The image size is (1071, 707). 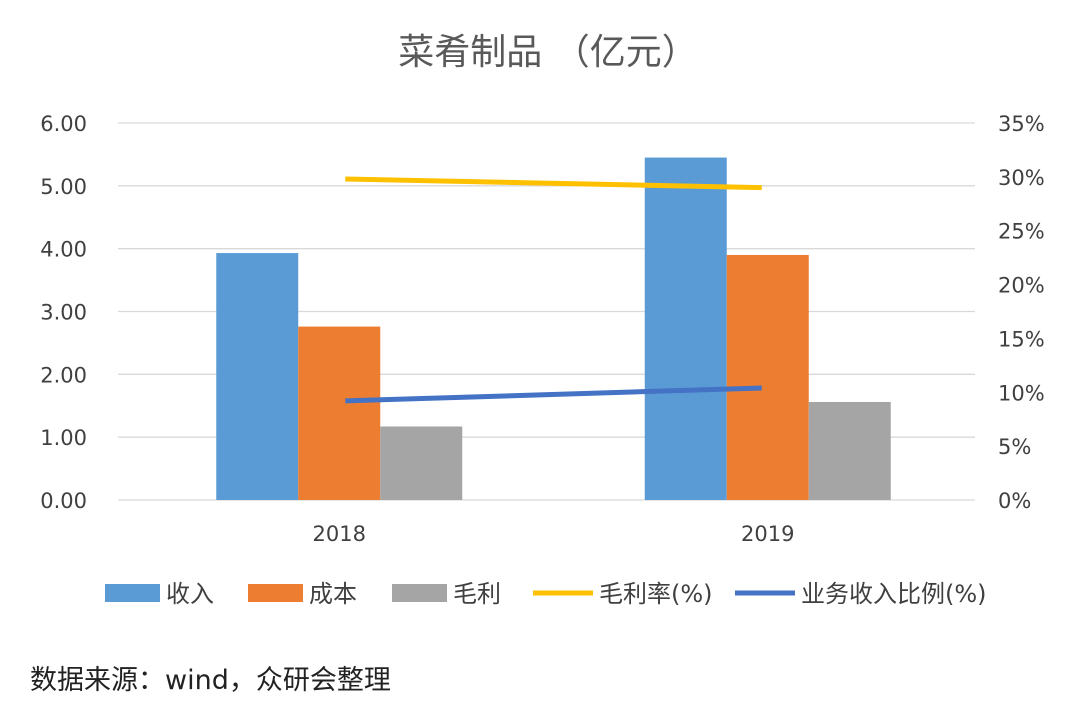 I want to click on chart-title: 菜肴制品 （亿元）, so click(x=547, y=52).